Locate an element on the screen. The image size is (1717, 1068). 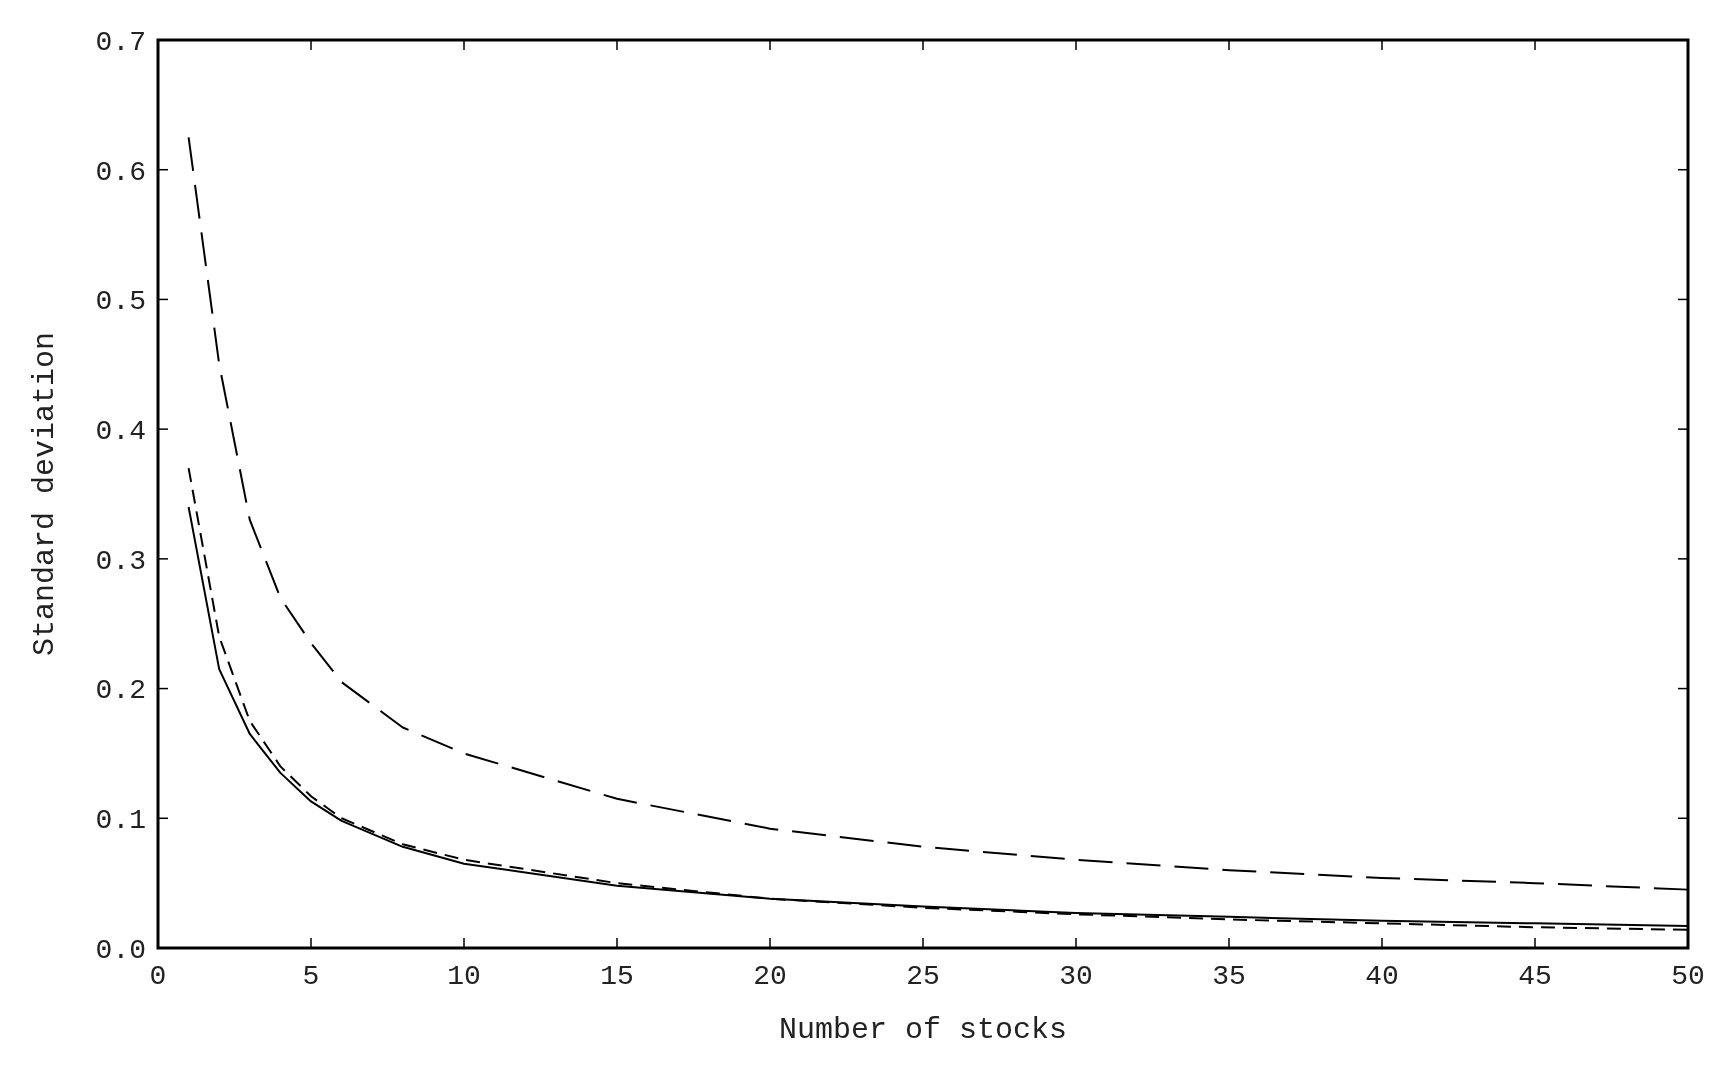
x-tick-label: 25 is located at coordinates (923, 976).